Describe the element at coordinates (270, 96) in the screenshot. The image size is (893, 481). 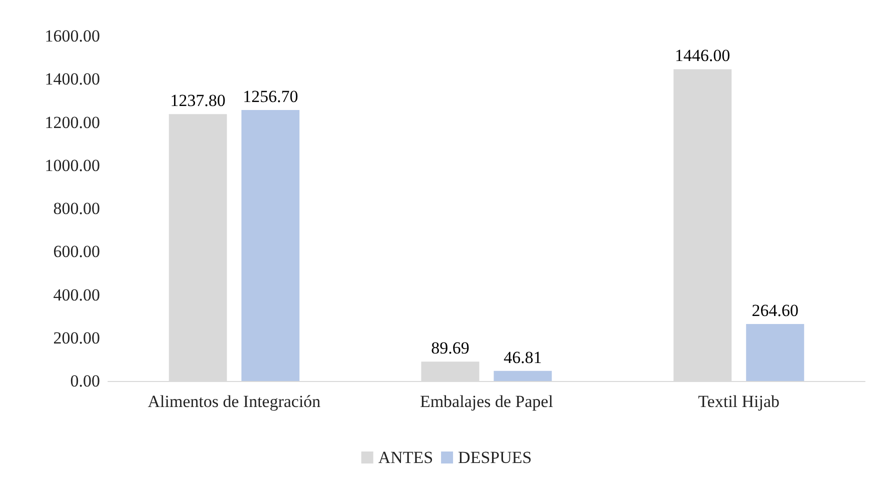
I see `data-label: 1256.70` at that location.